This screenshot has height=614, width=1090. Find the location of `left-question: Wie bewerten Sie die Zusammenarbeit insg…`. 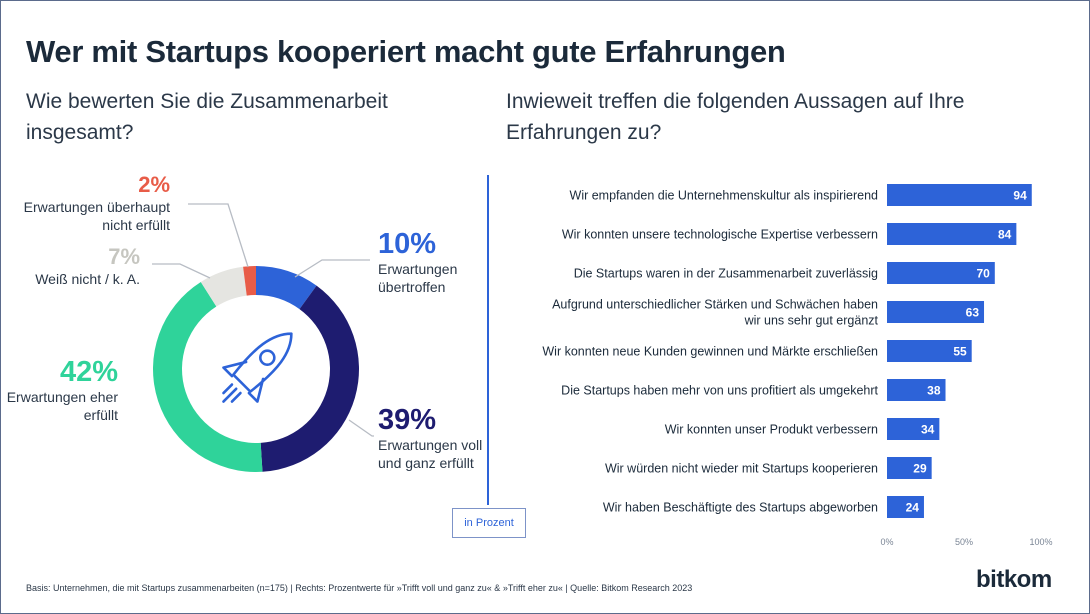

left-question: Wie bewerten Sie die Zusammenarbeit insg… is located at coordinates (207, 117).